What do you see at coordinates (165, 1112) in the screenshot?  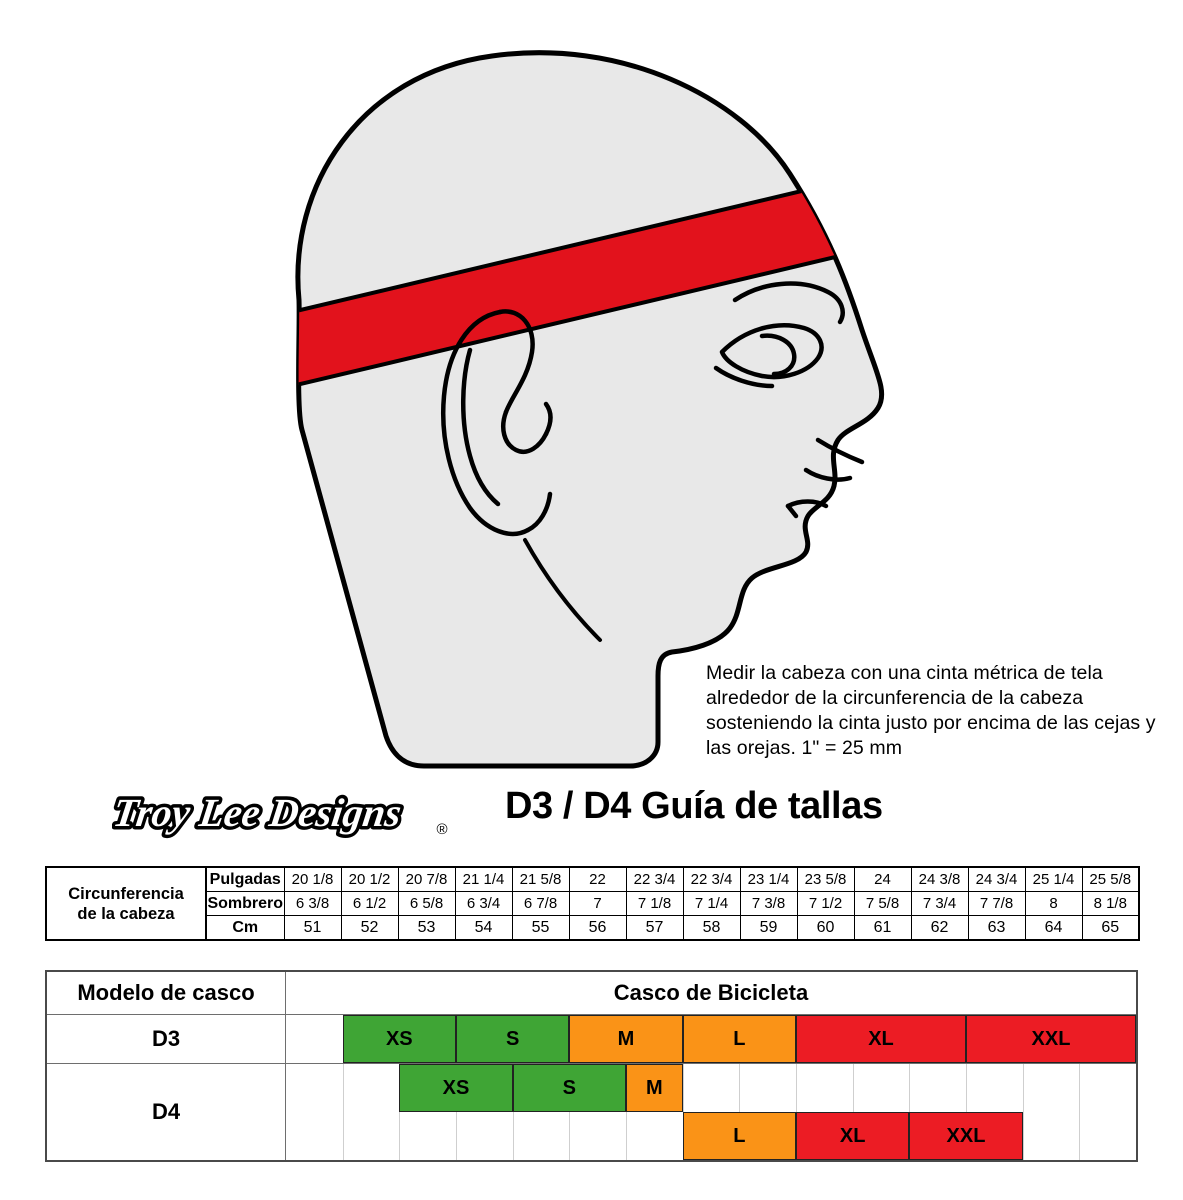 I see `model-name-d4: D4` at bounding box center [165, 1112].